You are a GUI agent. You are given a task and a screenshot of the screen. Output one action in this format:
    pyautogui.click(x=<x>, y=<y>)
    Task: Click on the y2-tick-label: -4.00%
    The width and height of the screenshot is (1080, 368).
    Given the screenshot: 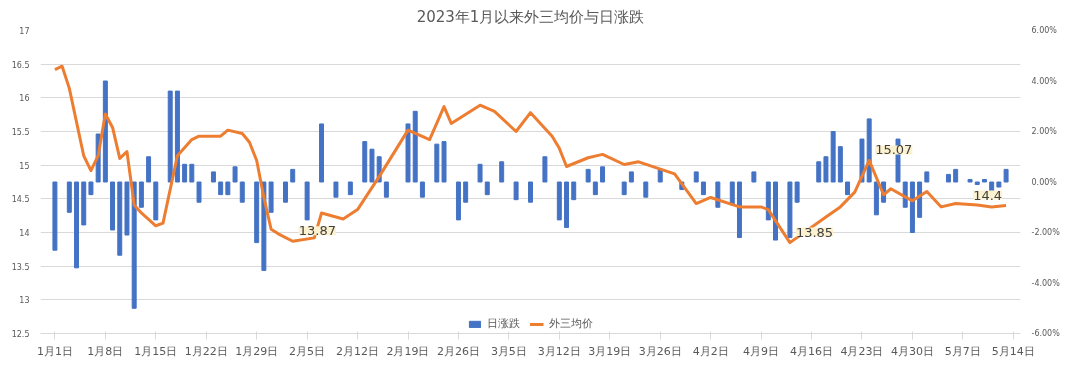 What is the action you would take?
    pyautogui.click(x=1046, y=283)
    